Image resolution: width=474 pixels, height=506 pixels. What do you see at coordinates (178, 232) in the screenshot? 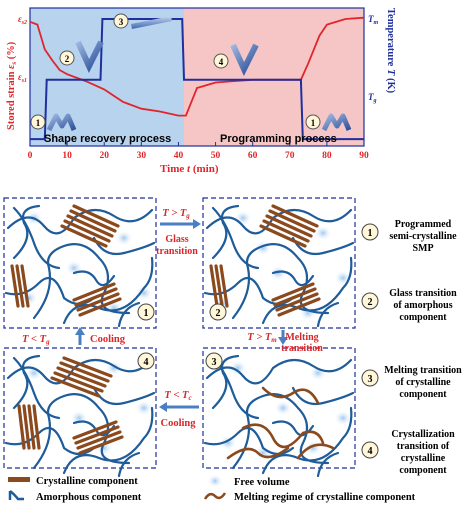
I see `arrow-glass-transition: T > Tg Glass transition` at bounding box center [178, 232].